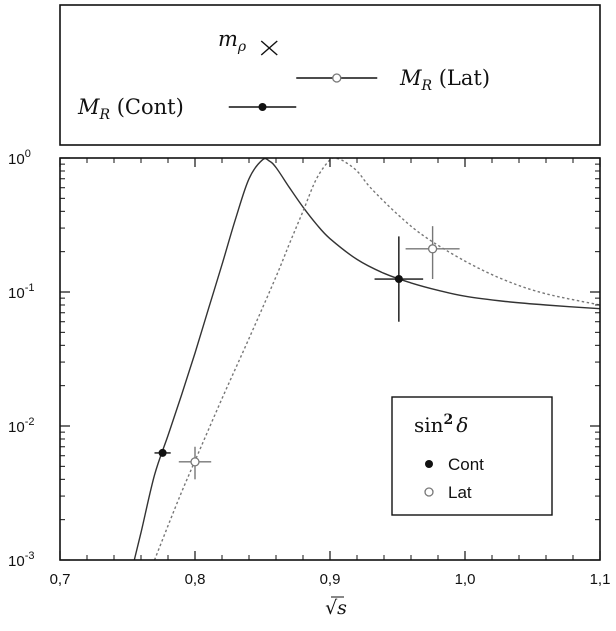  What do you see at coordinates (130, 109) in the screenshot?
I see `top-marker-label: MR (Cont)` at bounding box center [130, 109].